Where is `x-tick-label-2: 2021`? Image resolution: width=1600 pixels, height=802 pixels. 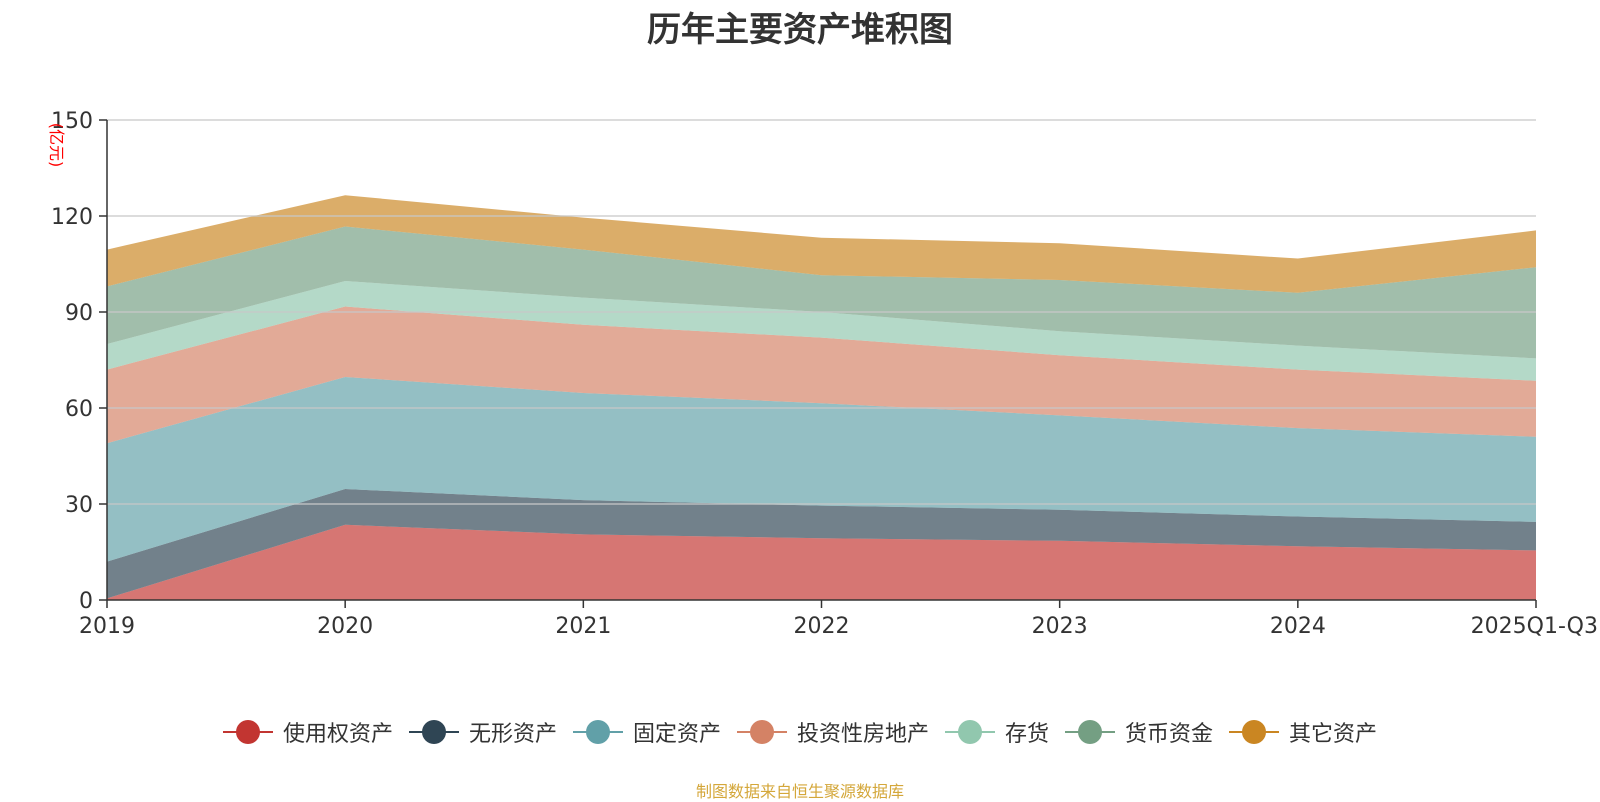
x-tick-label-2: 2021 is located at coordinates (583, 626).